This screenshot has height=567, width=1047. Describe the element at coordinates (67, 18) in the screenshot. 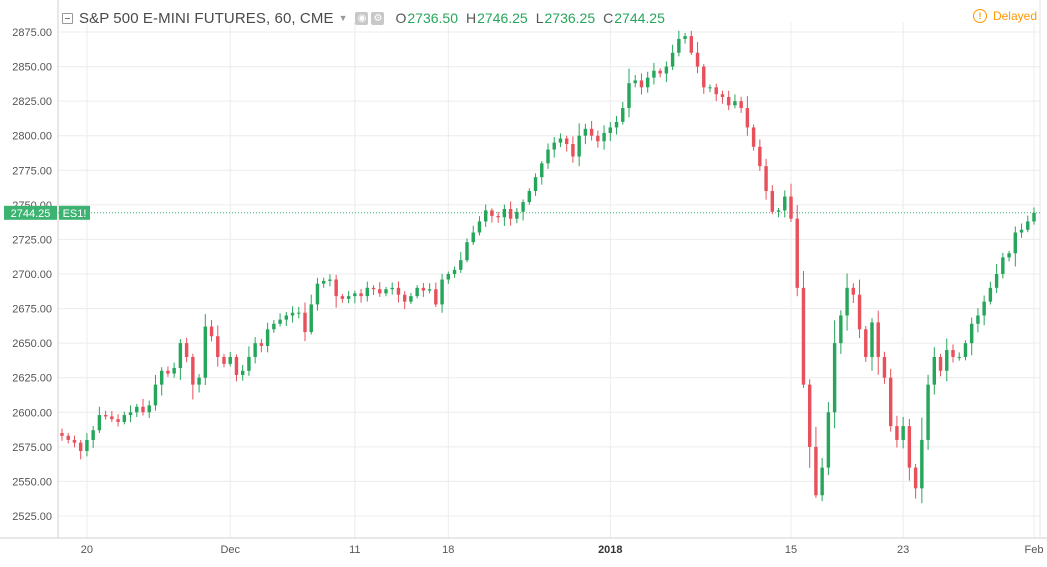

I see `collapse-legend-icon` at that location.